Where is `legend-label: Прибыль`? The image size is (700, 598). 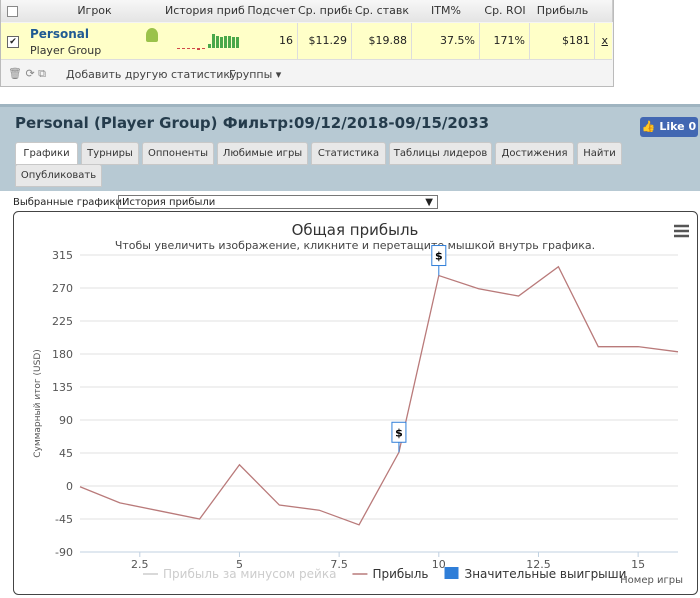 legend-label: Прибыль is located at coordinates (400, 574).